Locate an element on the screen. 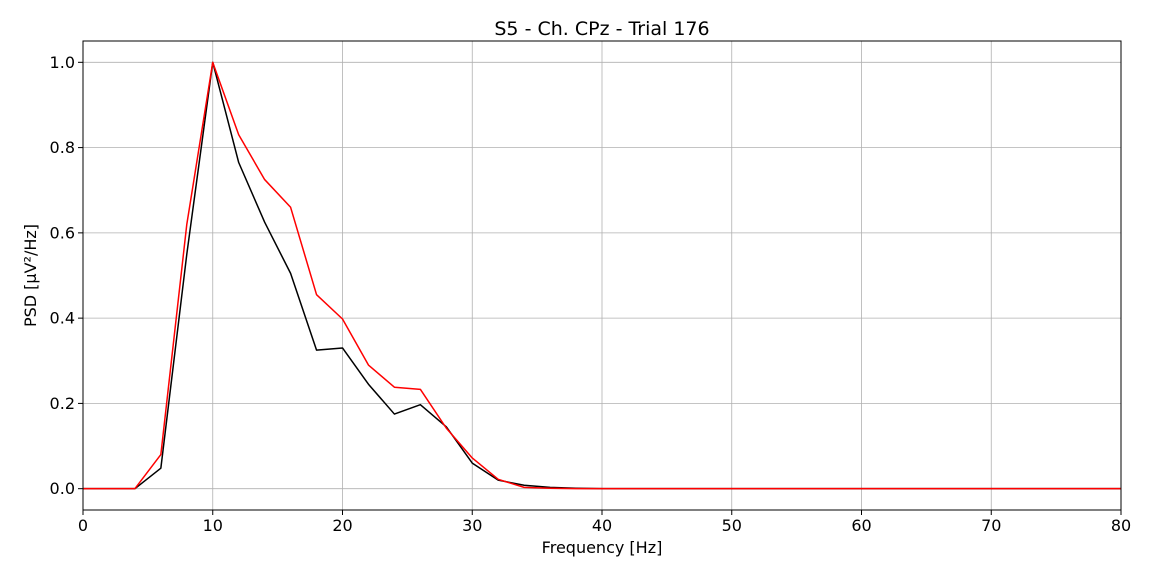 The height and width of the screenshot is (576, 1152). x-tick-label: 50 is located at coordinates (732, 525).